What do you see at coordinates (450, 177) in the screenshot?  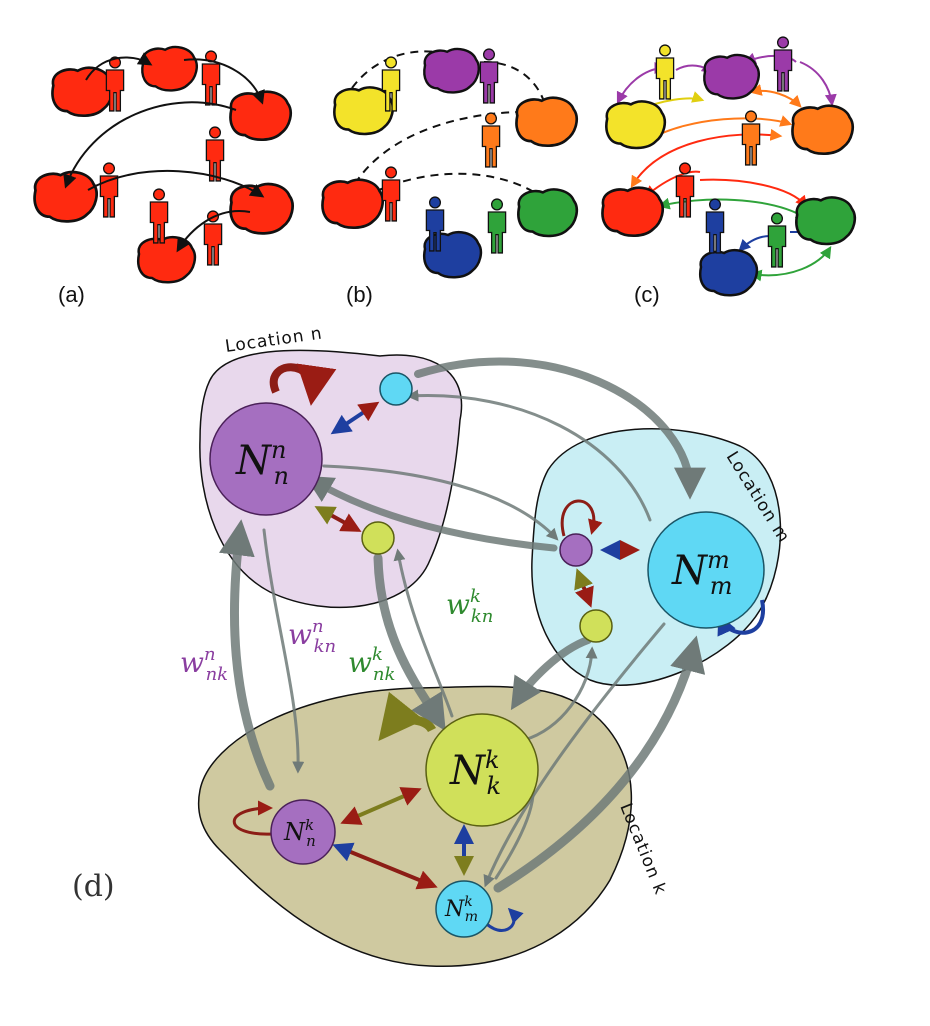 I see `panel-b: (b)` at bounding box center [450, 177].